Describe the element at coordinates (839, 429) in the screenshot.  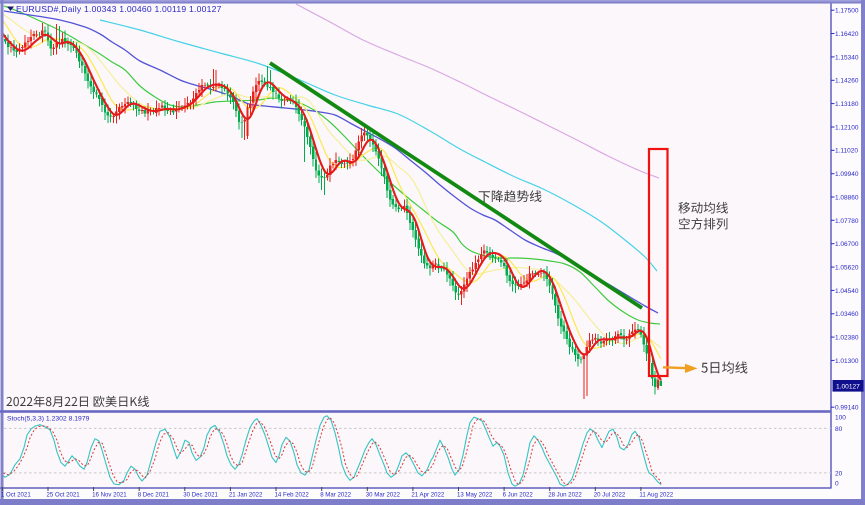
I see `svg-text: 80` at that location.